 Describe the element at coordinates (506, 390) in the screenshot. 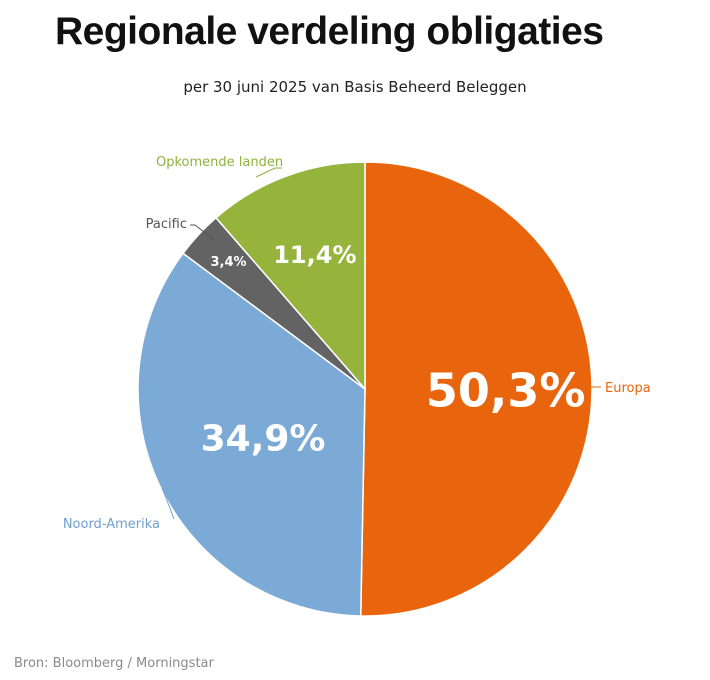

I see `slice-value-label-europa: 50,3%` at that location.